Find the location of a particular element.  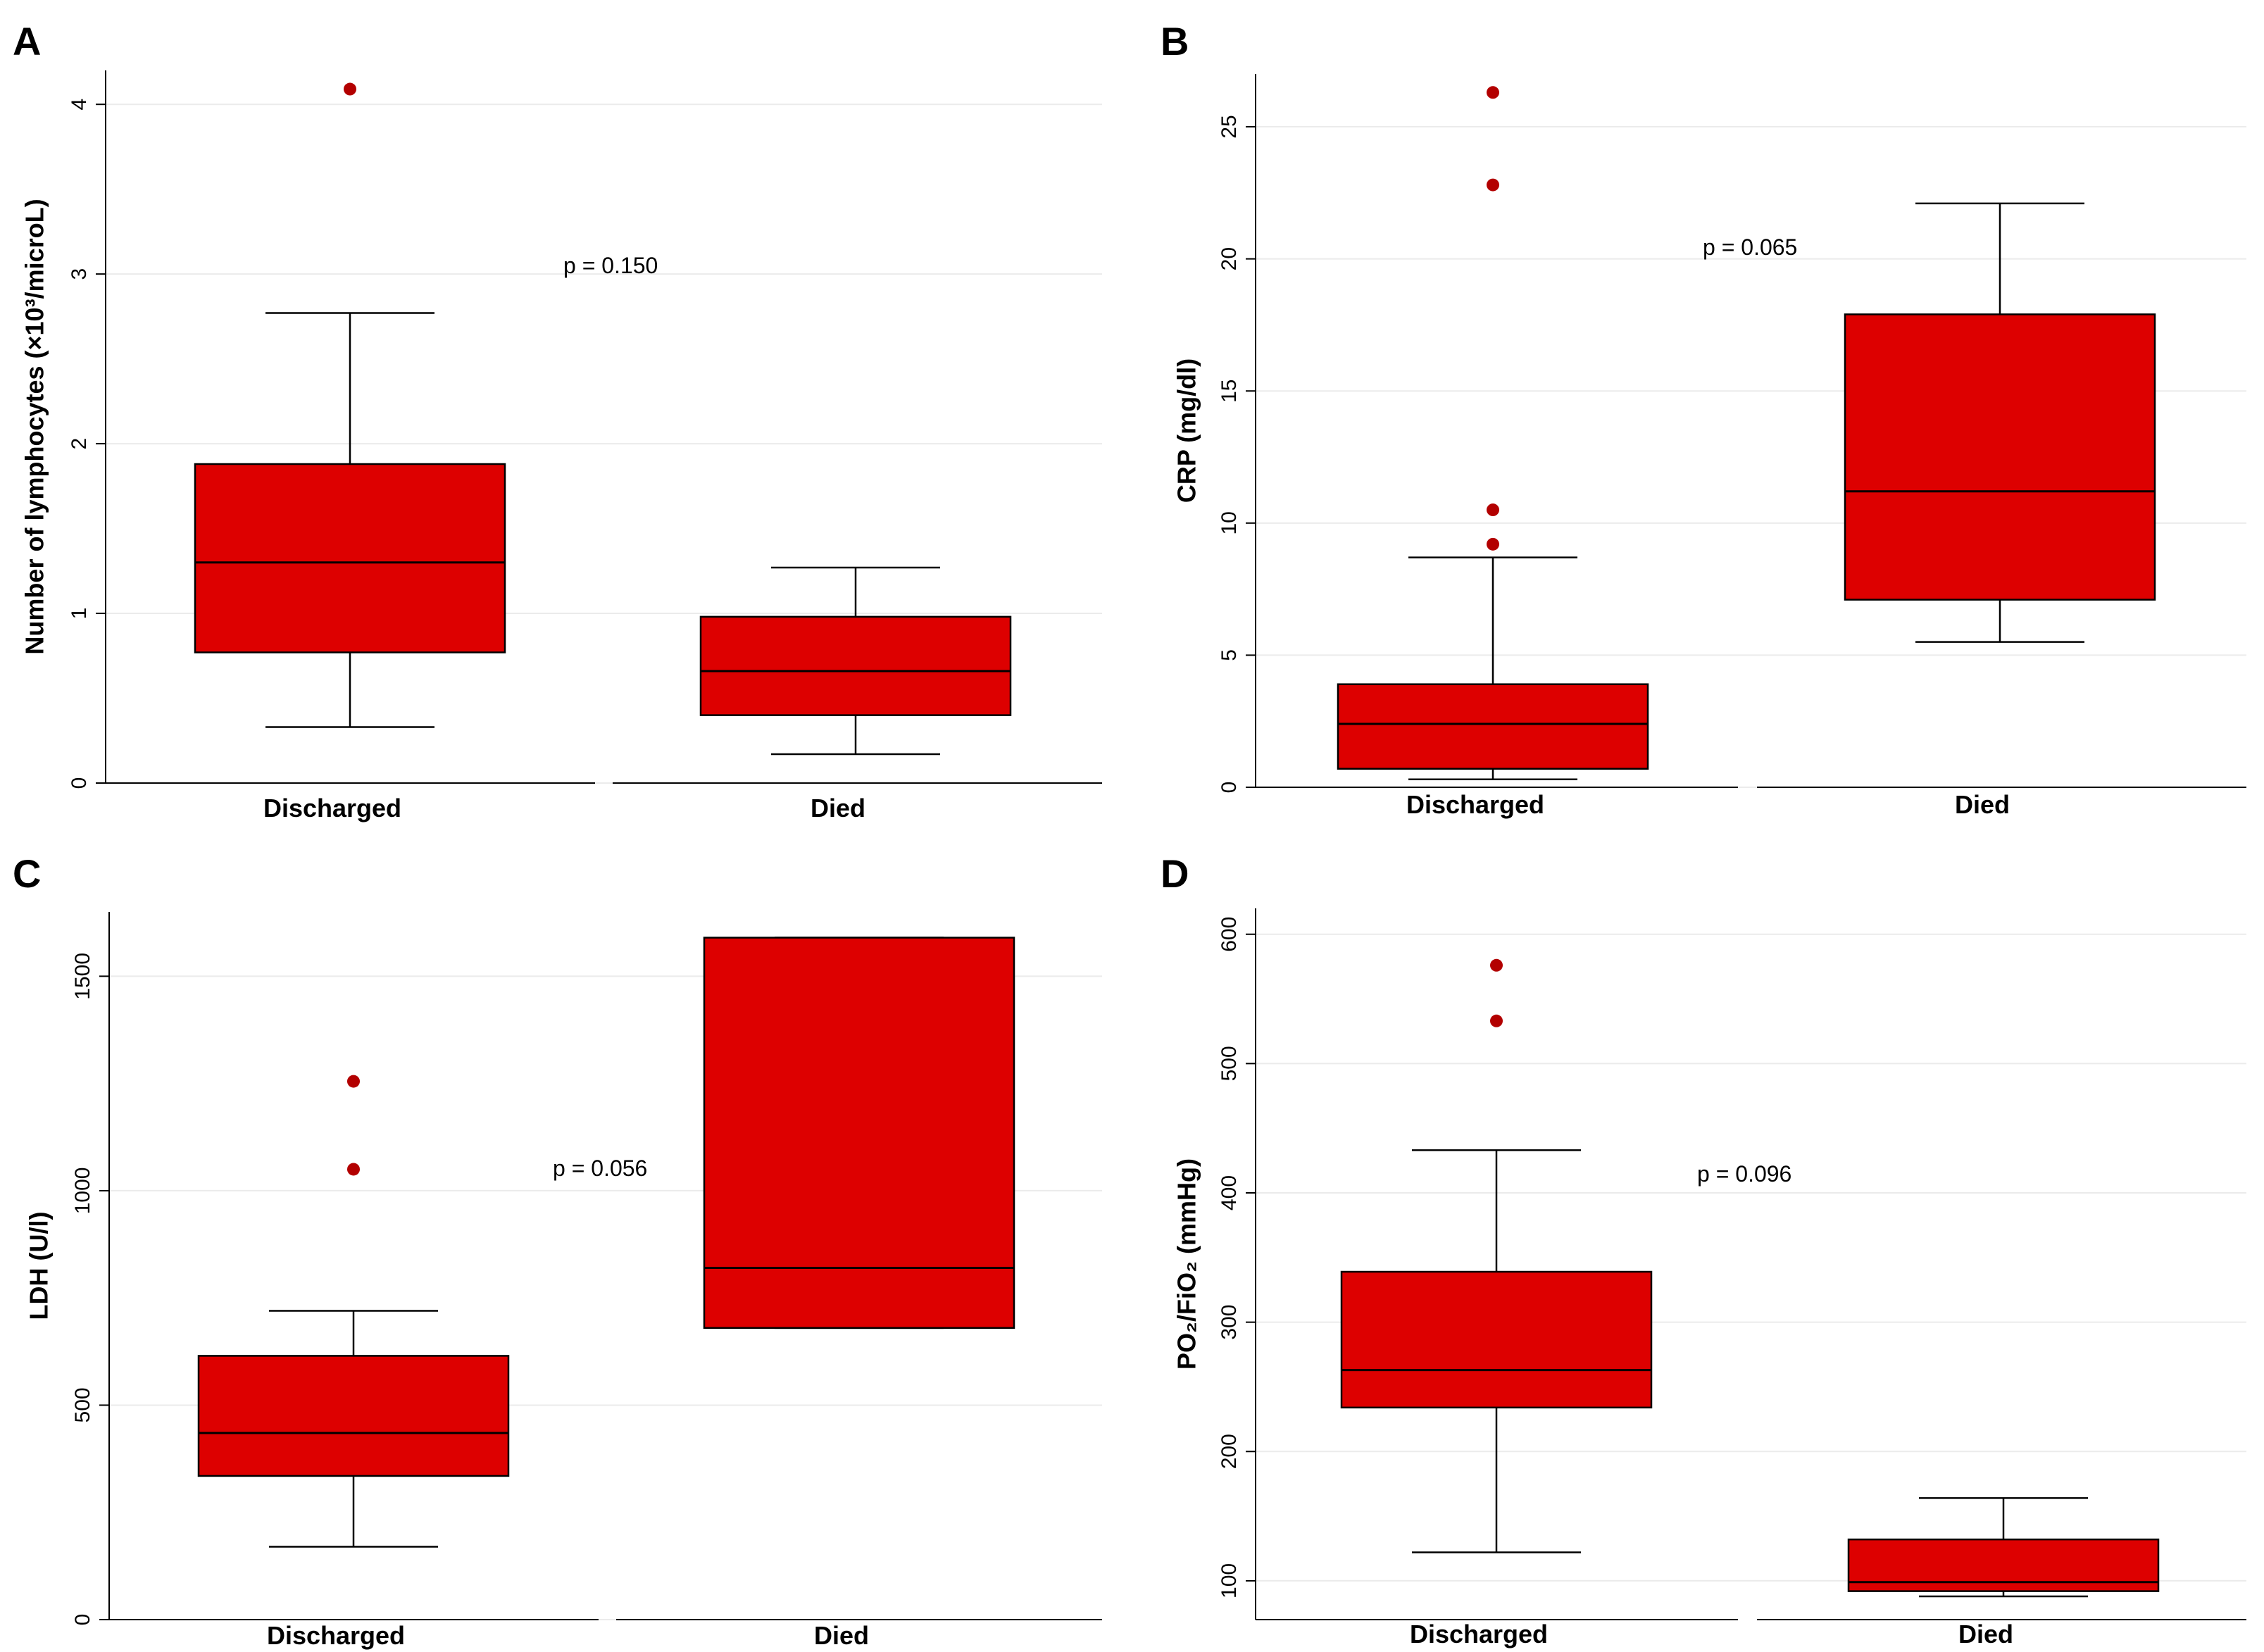

panel-a-discharged-category-label: Discharged is located at coordinates (332, 808).